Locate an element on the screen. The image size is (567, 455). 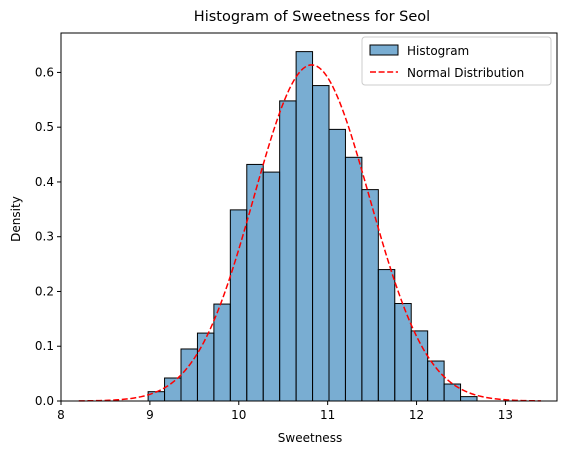
x-tick-label: 12 is located at coordinates (416, 415).